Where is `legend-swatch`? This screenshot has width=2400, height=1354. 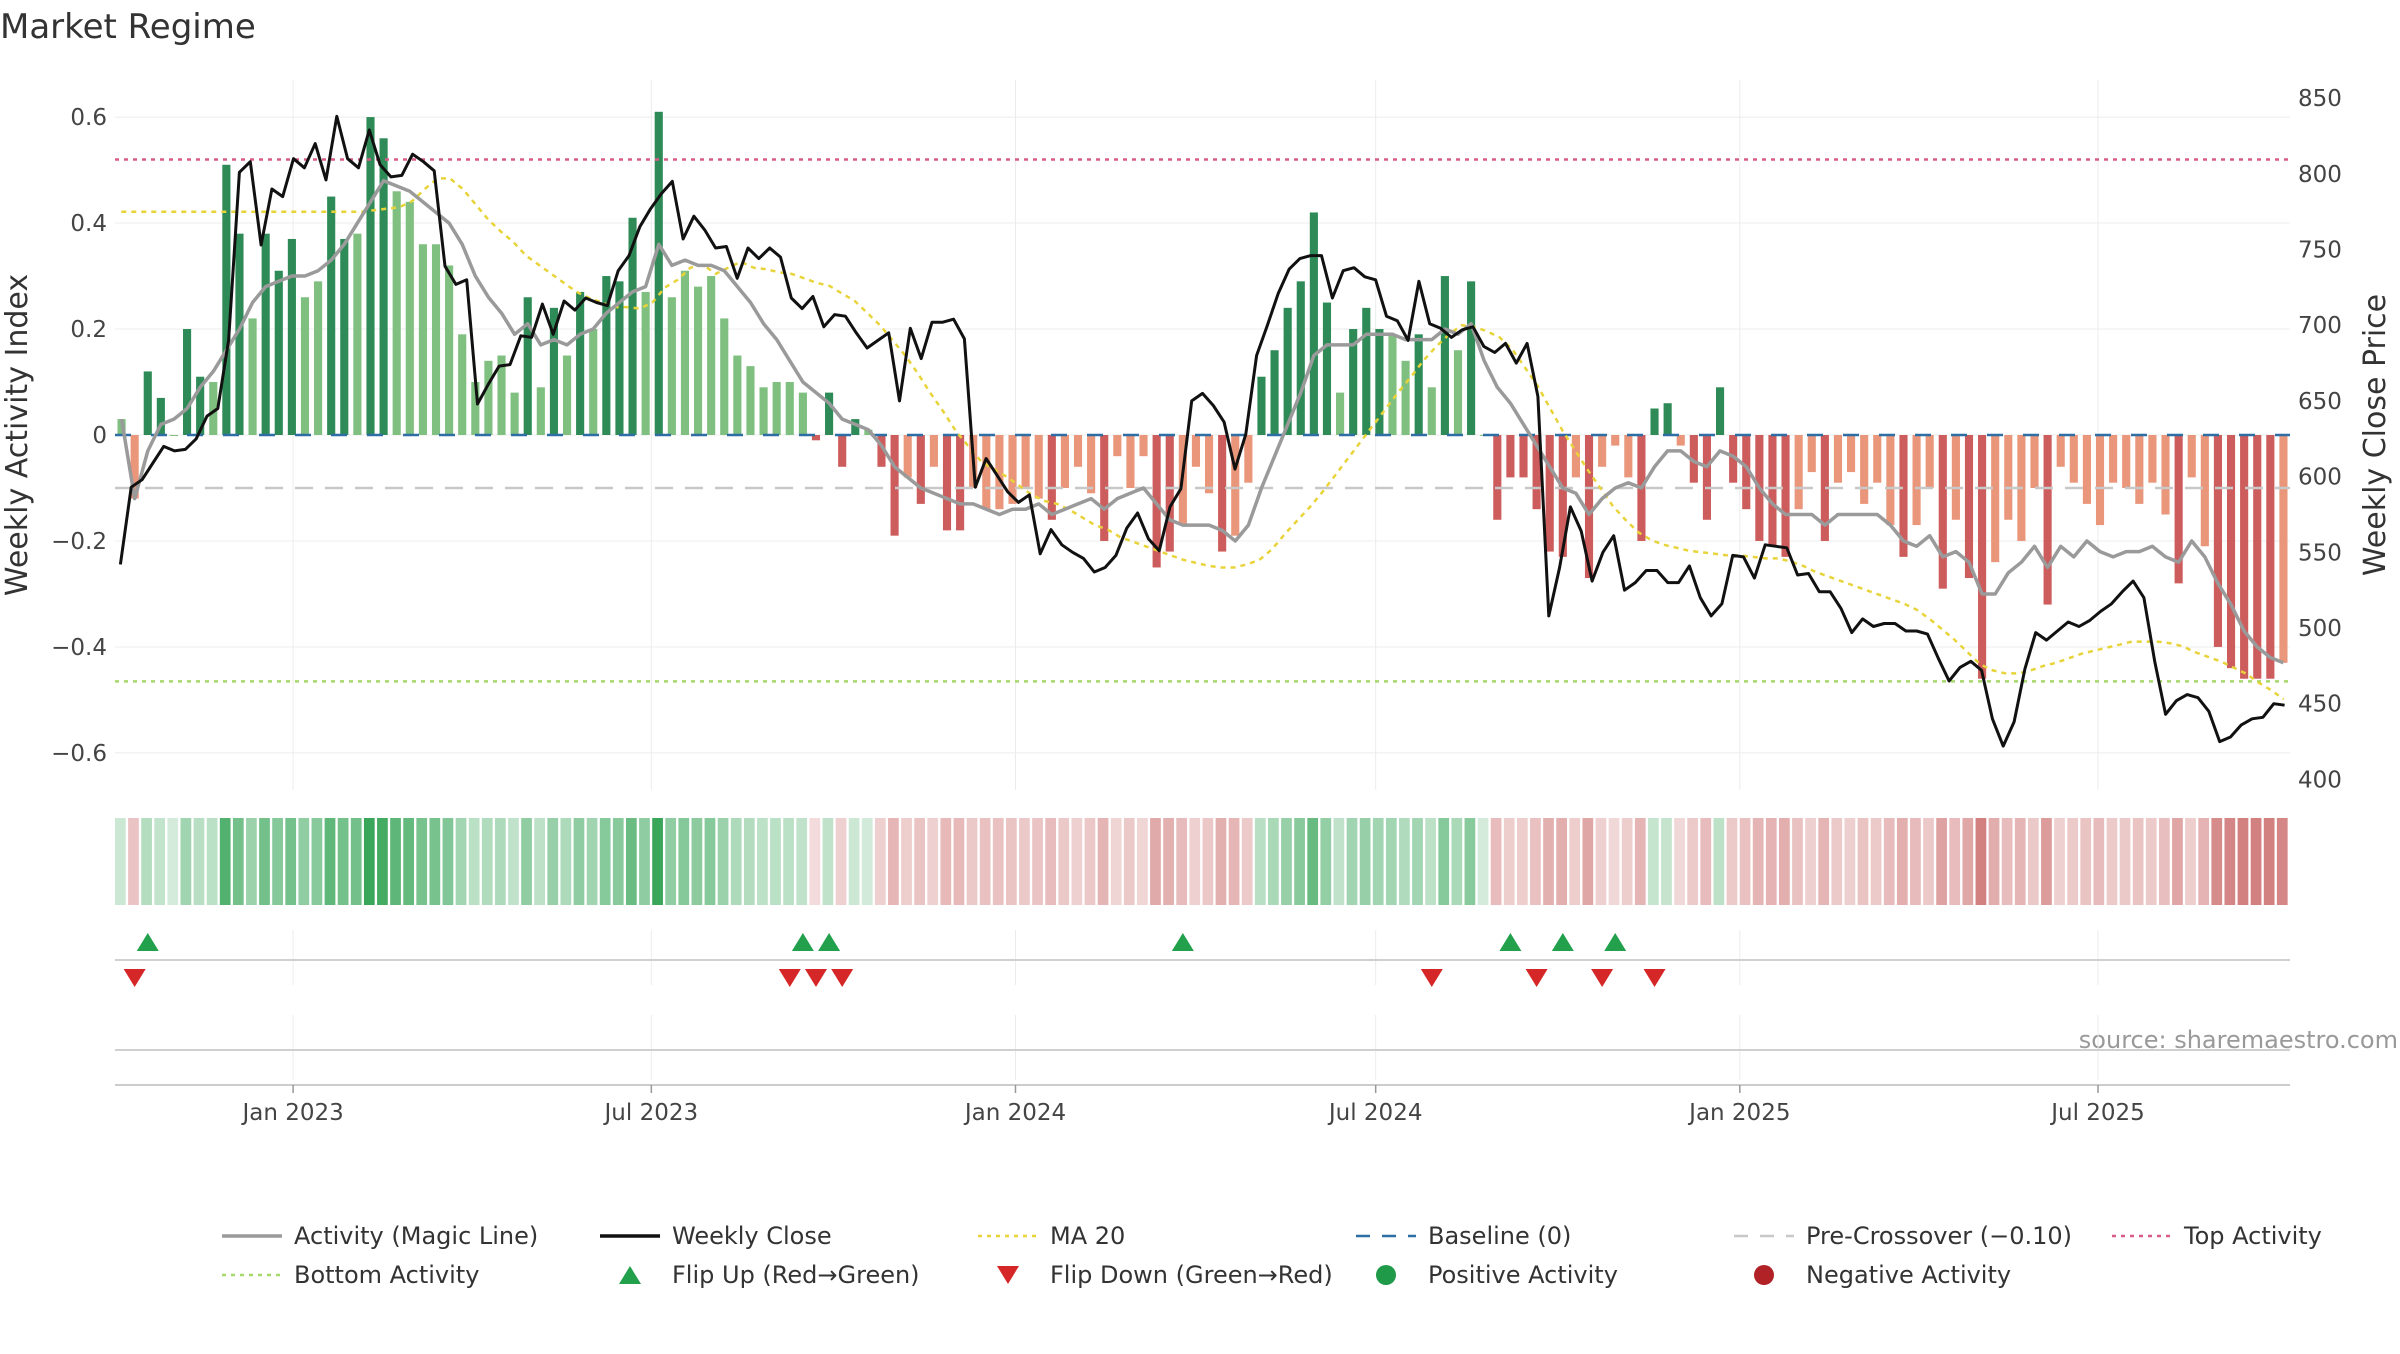
legend-swatch is located at coordinates (1386, 1275).